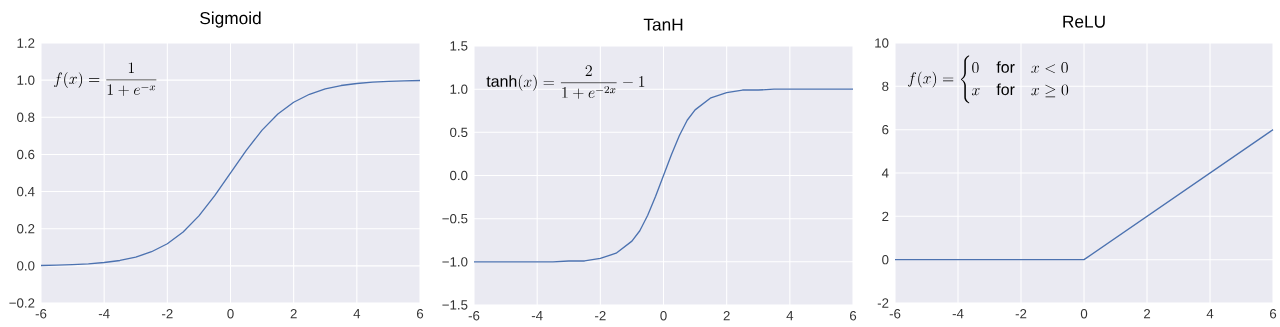 Image resolution: width=1280 pixels, height=327 pixels. Describe the element at coordinates (26, 191) in the screenshot. I see `y-tick-label: 0.4` at that location.